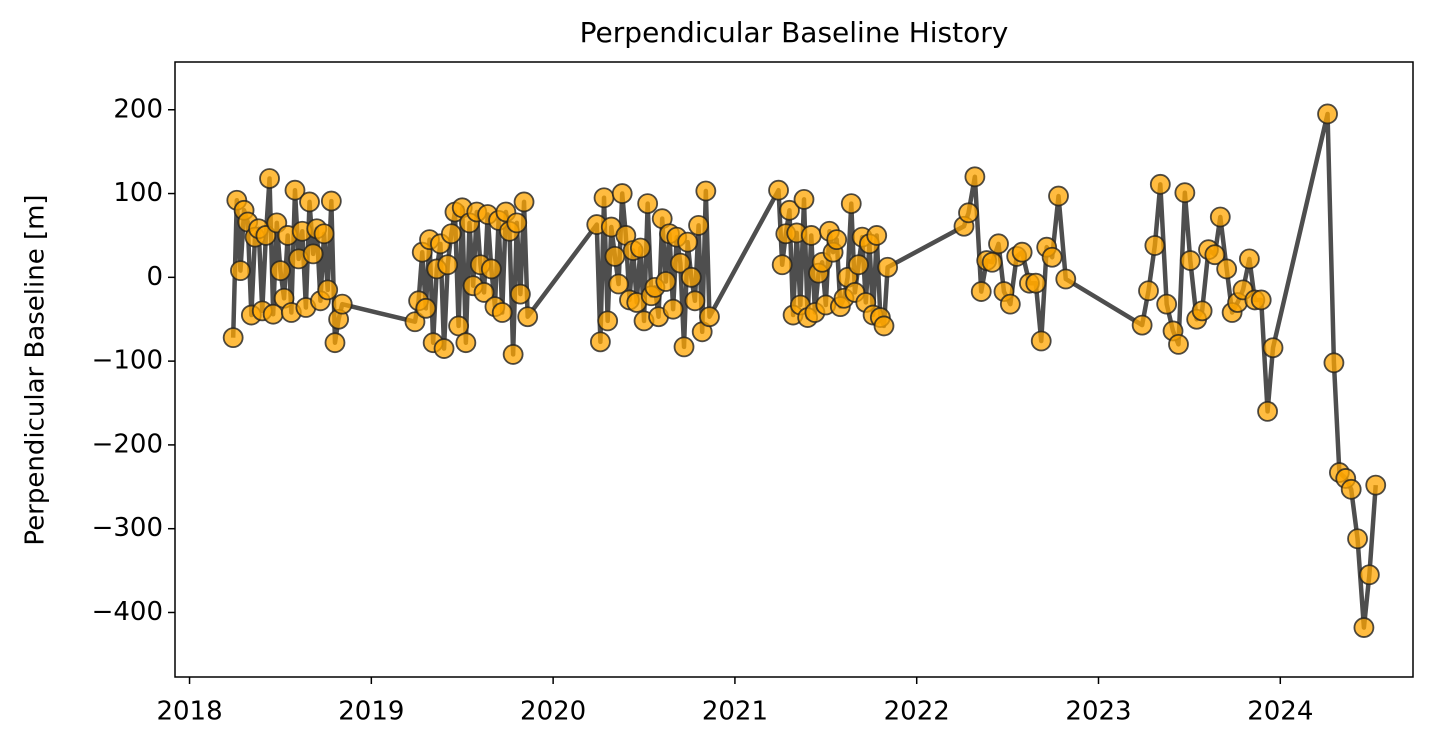 This screenshot has height=750, width=1435. Describe the element at coordinates (1280, 712) in the screenshot. I see `x-tick-label: 2024` at that location.